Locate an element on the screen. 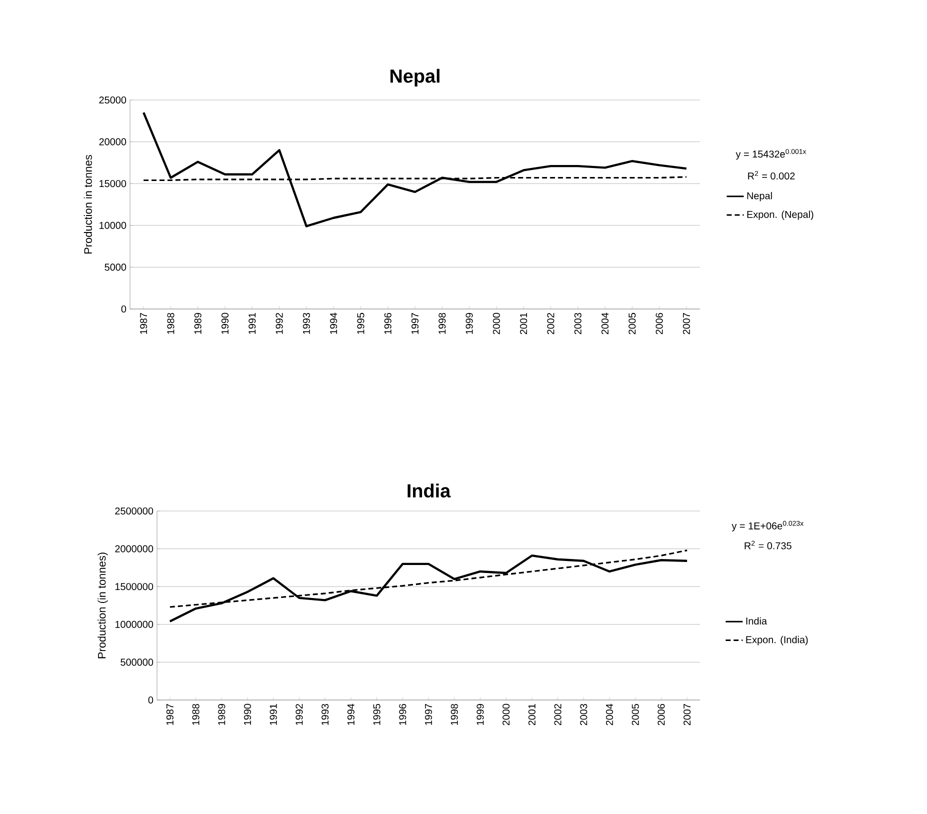  y-tick-label: 20000 is located at coordinates (112, 142).